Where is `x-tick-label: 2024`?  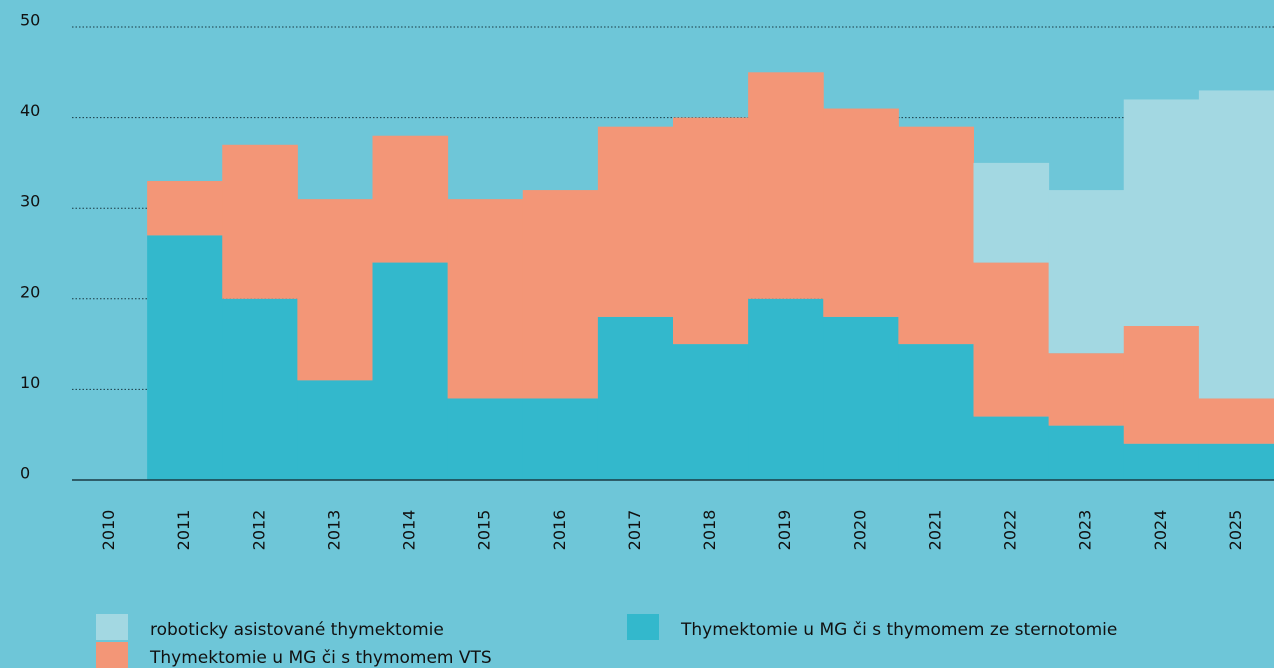
x-tick-label: 2024 is located at coordinates (1160, 530).